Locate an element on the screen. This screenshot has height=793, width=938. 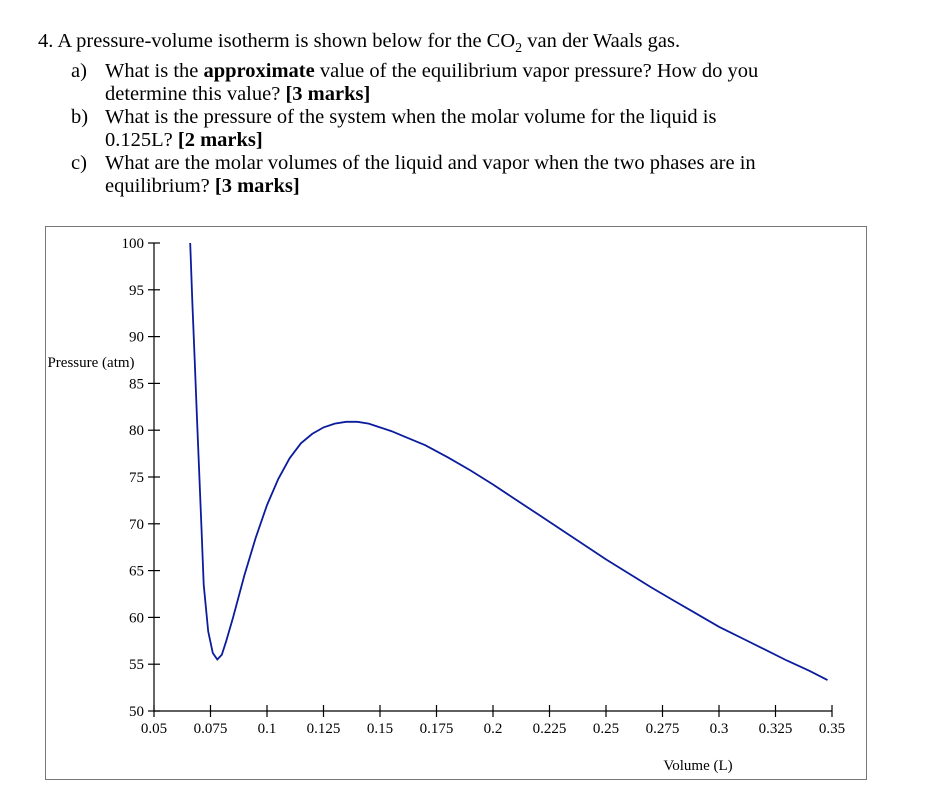
y-tick-label: 90 is located at coordinates (136, 338).